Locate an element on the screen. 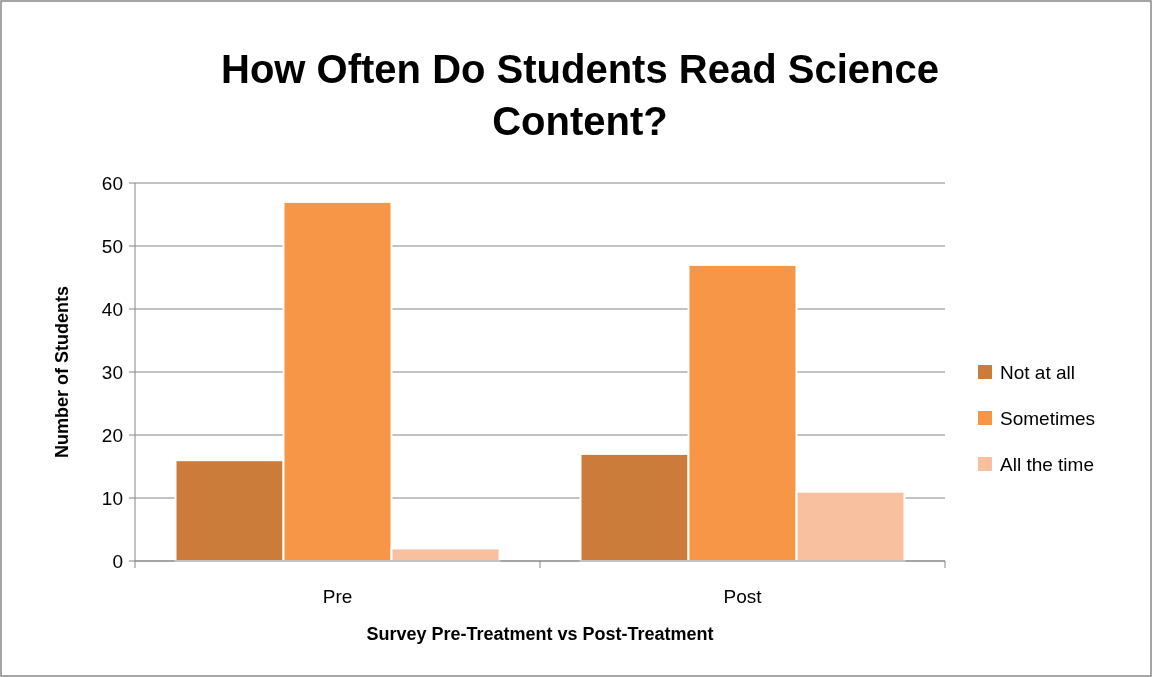 The height and width of the screenshot is (677, 1160). x-tick-label: Post is located at coordinates (743, 596).